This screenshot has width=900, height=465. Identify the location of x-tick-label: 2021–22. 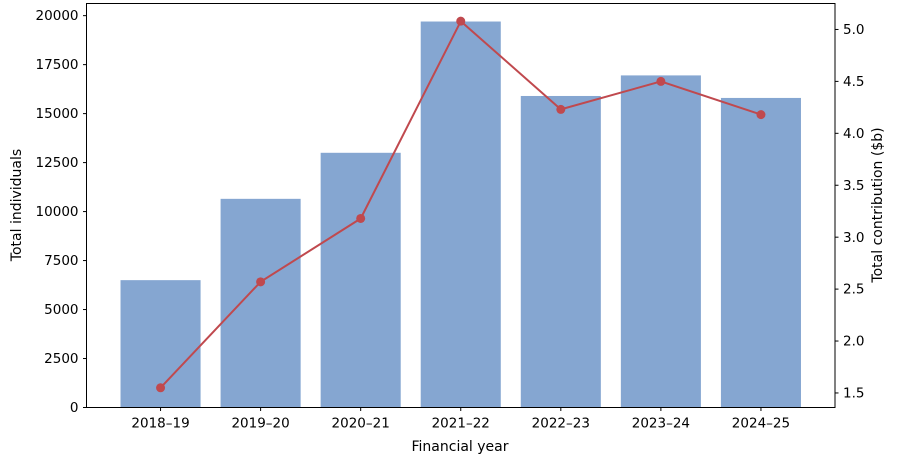
(461, 424).